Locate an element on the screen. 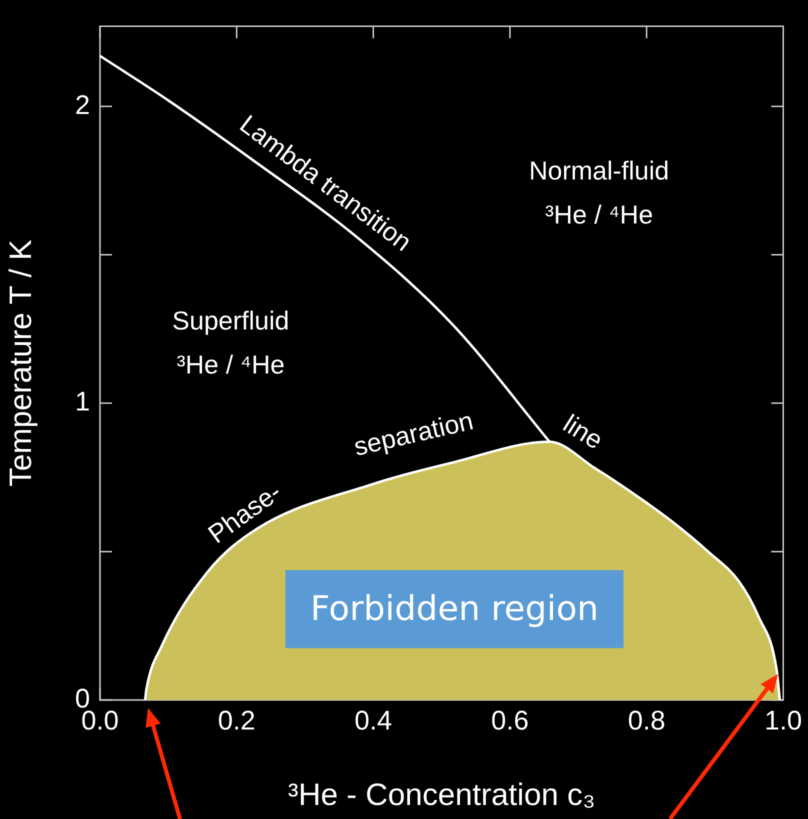 This screenshot has width=808, height=819. x-tick-label: 1.0 is located at coordinates (783, 721).